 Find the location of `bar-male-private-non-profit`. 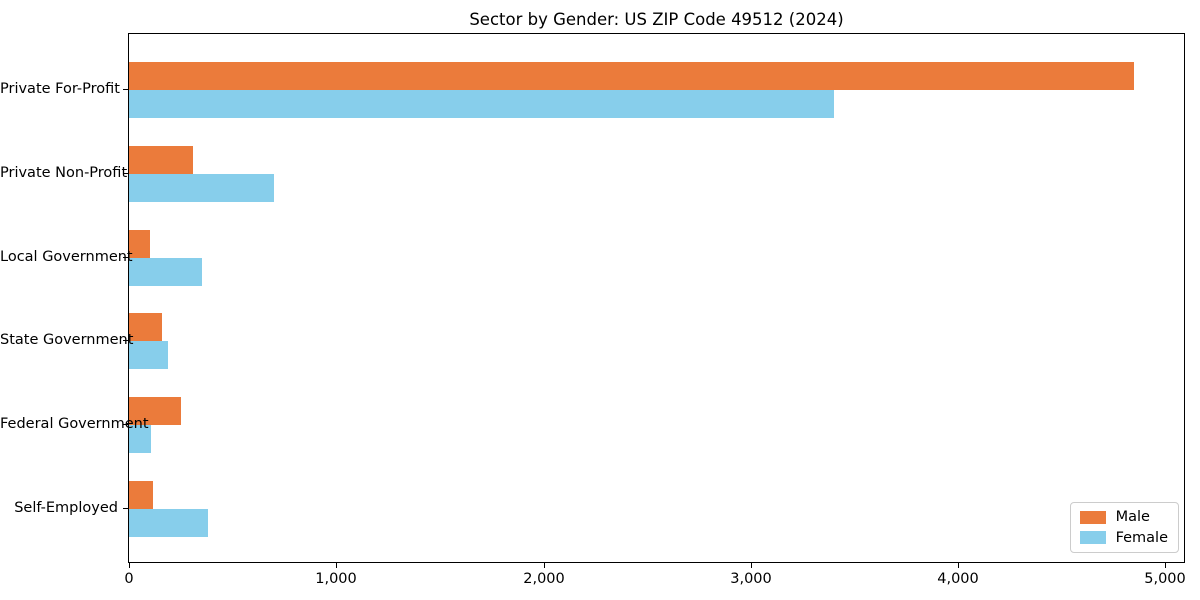

bar-male-private-non-profit is located at coordinates (161, 159).